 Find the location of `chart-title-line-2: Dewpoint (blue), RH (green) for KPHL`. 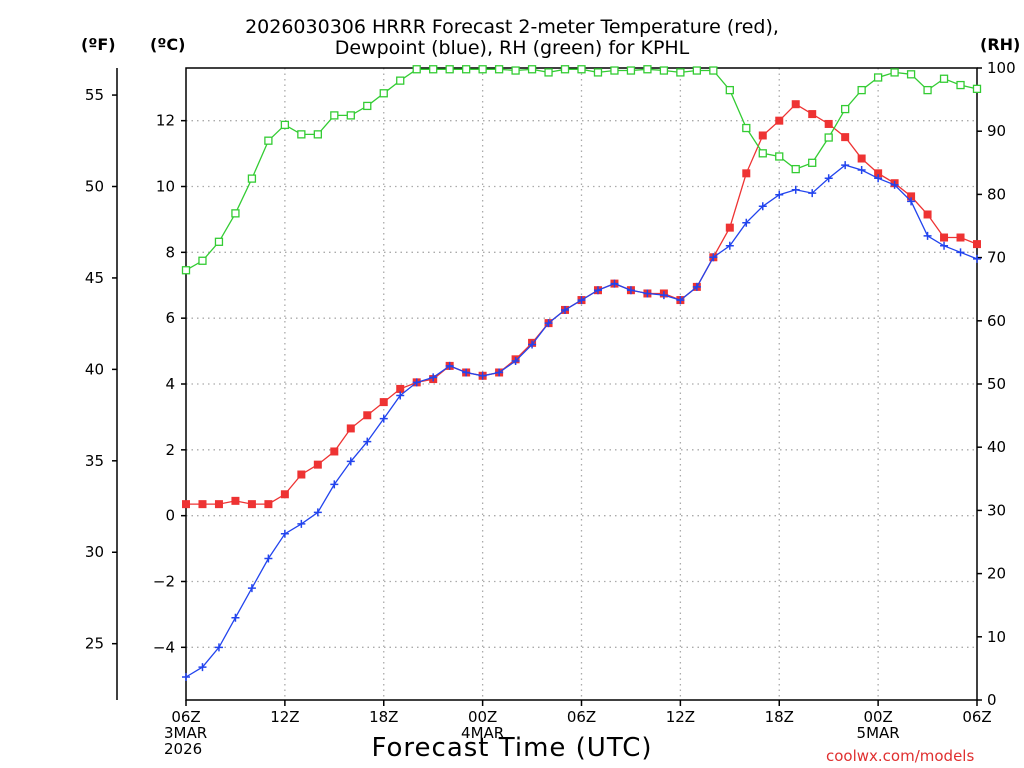

chart-title-line-2: Dewpoint (blue), RH (green) for KPHL is located at coordinates (512, 48).